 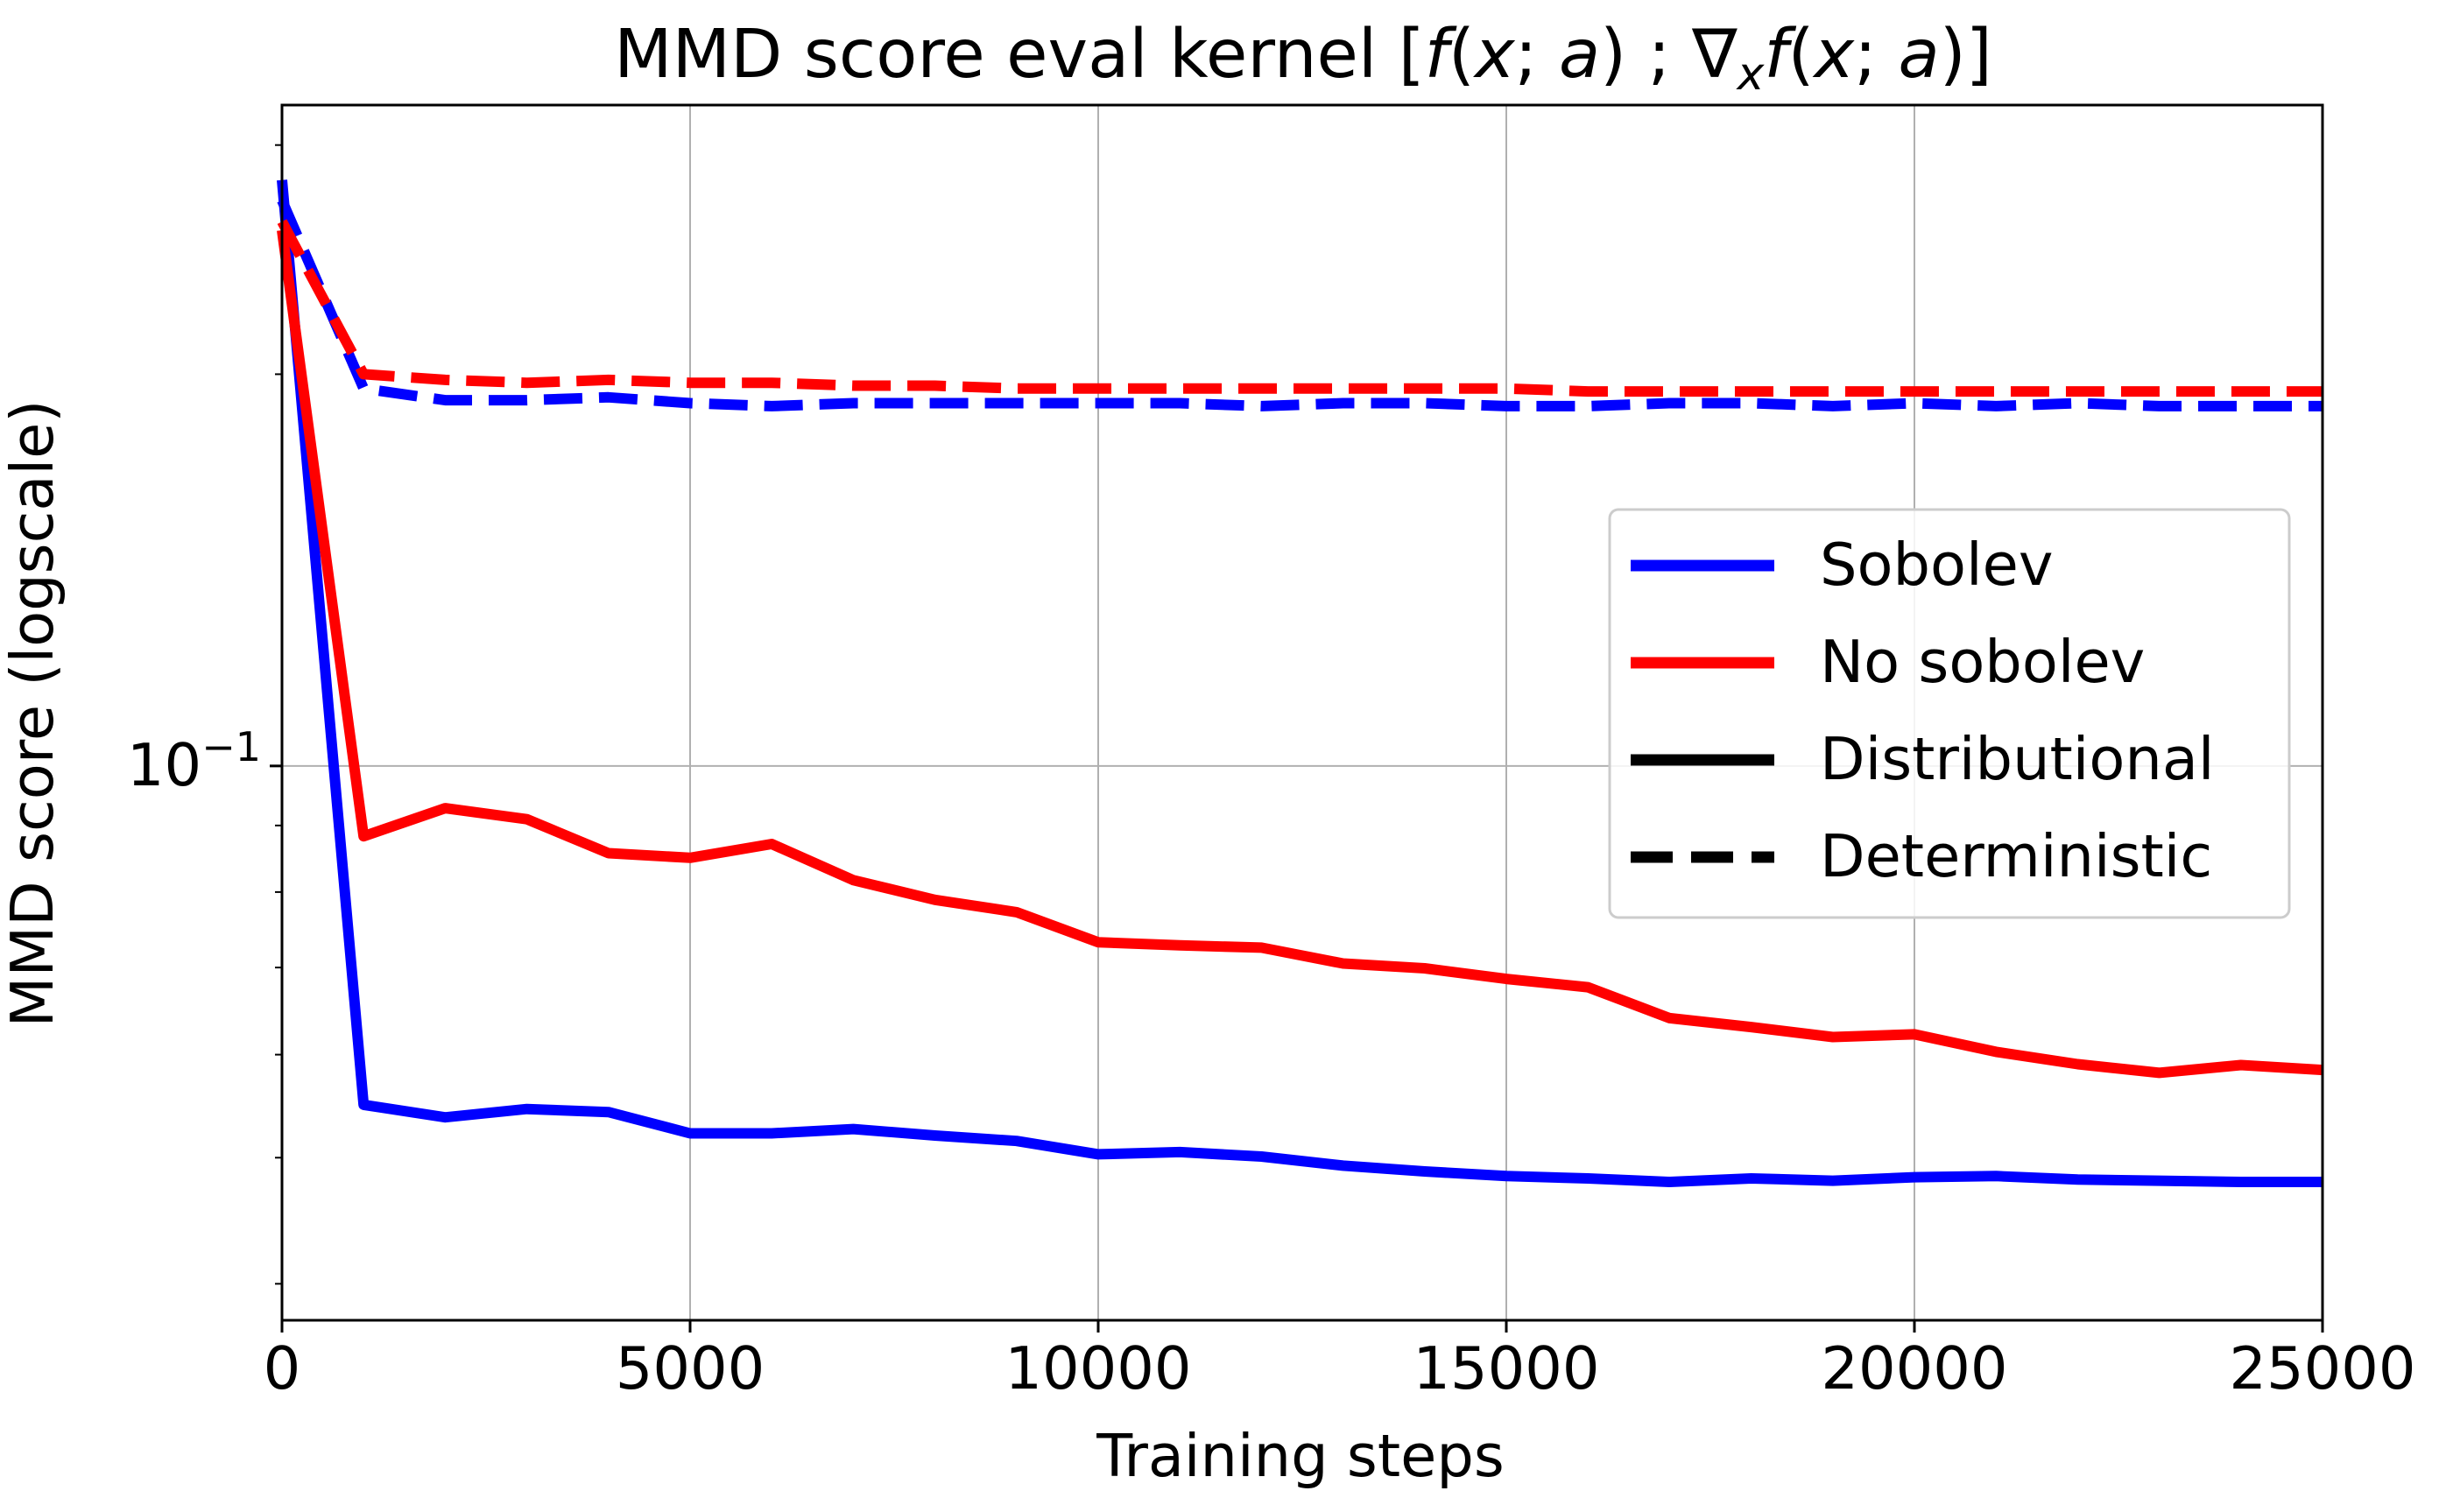 I want to click on series-line-no-sobolev-deterministic, so click(x=1300, y=308).